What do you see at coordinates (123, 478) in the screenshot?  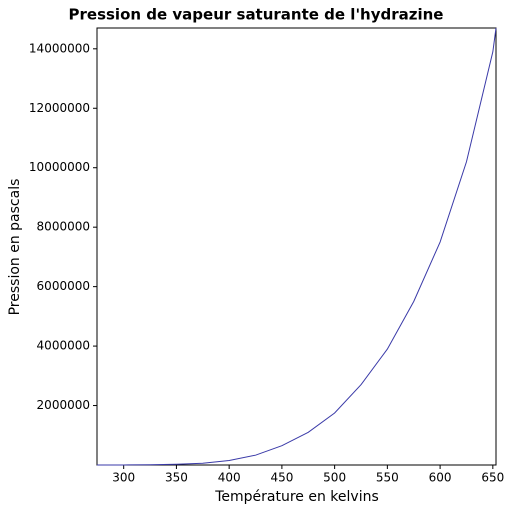 I see `x-tick-label: 300` at bounding box center [123, 478].